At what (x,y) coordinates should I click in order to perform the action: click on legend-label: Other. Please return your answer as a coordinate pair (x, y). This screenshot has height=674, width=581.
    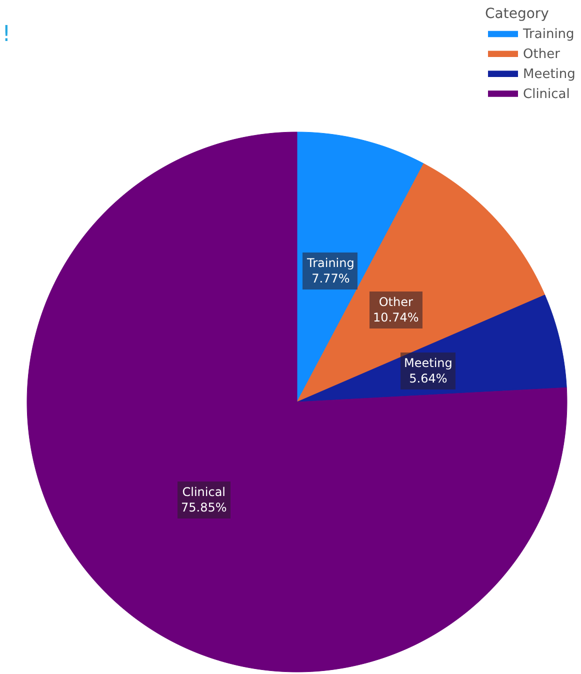
    Looking at the image, I should click on (542, 54).